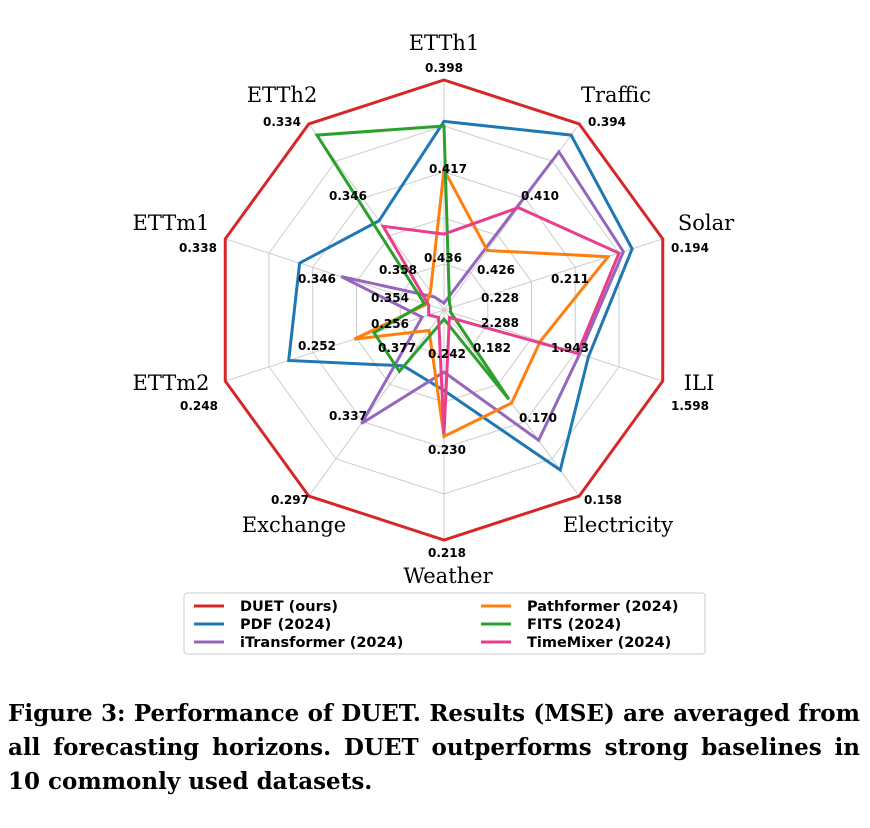 Image resolution: width=870 pixels, height=828 pixels. I want to click on tick-label-outer-9: 0.338, so click(198, 248).